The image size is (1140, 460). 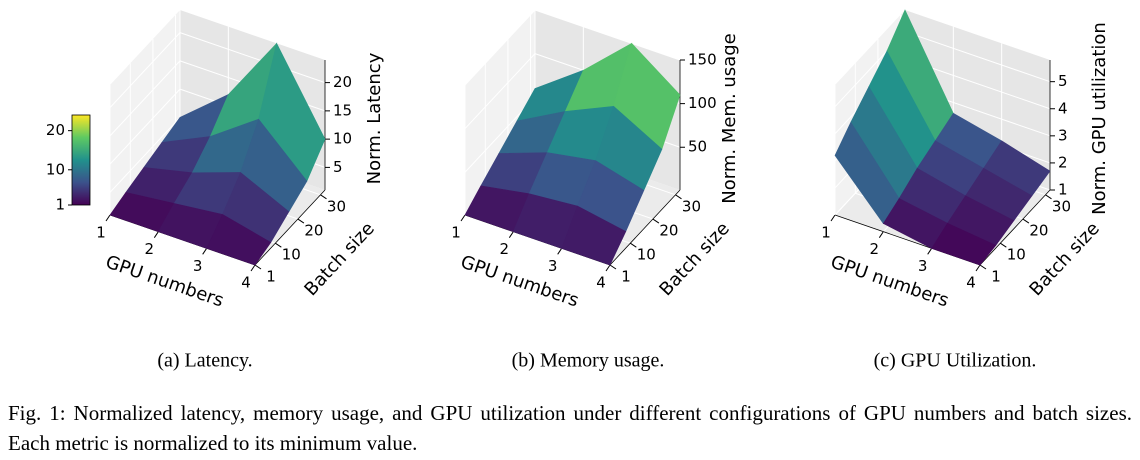 I want to click on z-tick-label: 2, so click(x=1063, y=162).